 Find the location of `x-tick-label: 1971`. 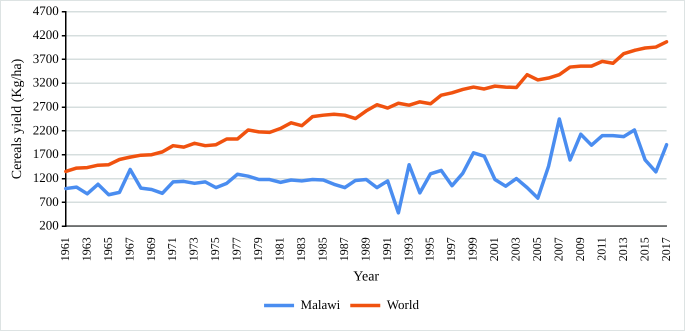

x-tick-label: 1971 is located at coordinates (172, 249).